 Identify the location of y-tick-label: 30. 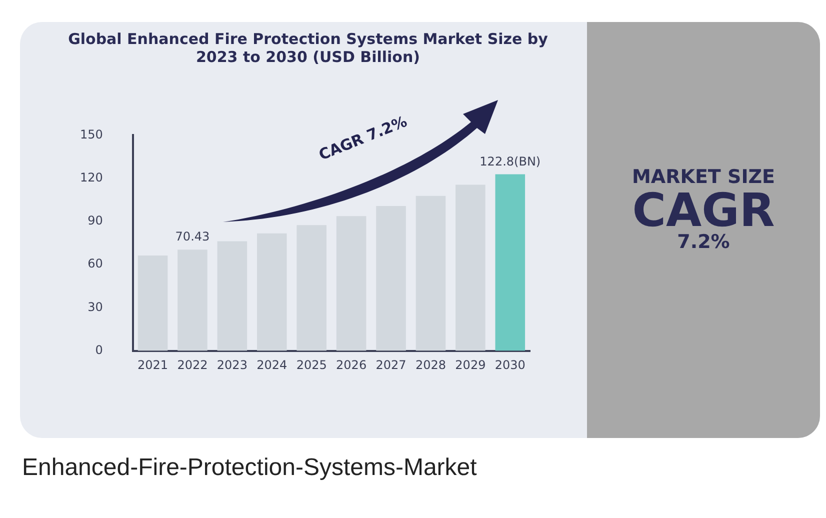
(95, 307).